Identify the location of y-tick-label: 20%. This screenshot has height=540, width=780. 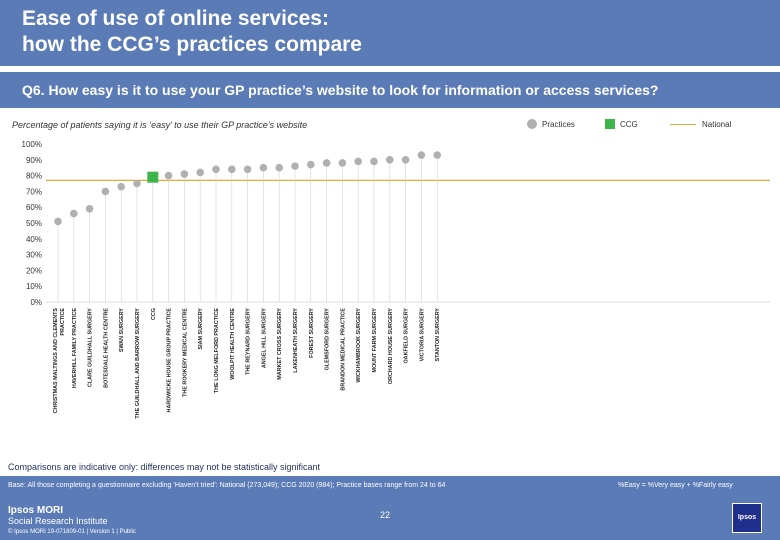
(34, 270).